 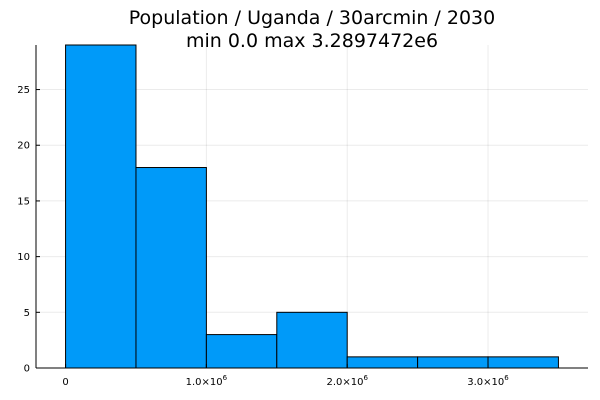 What do you see at coordinates (207, 381) in the screenshot?
I see `x-tick-label-1: 1.0×10⁶` at bounding box center [207, 381].